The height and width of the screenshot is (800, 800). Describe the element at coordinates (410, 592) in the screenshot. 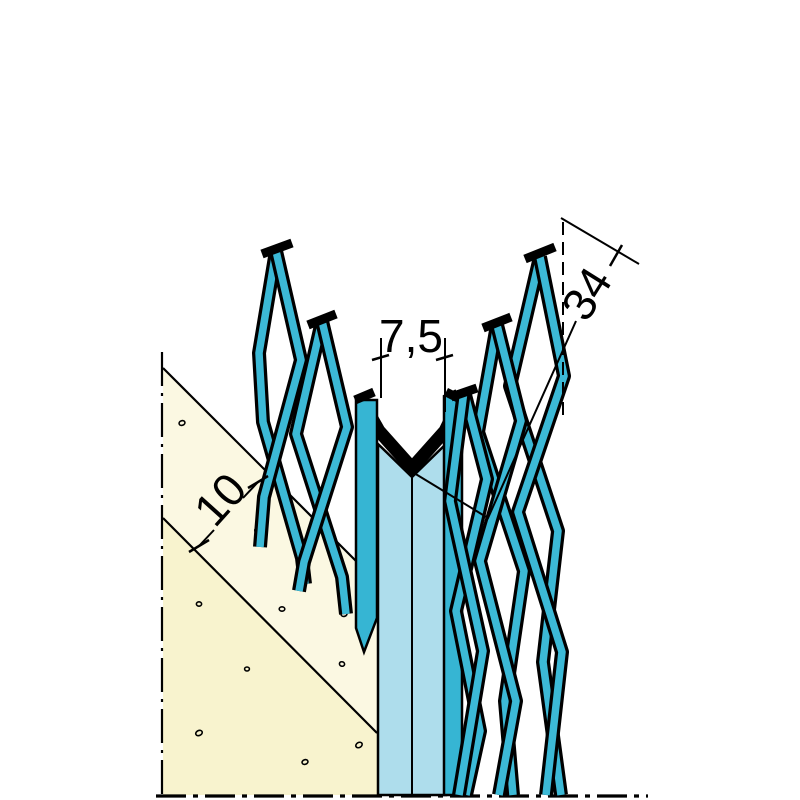

I see `bead-channel` at that location.